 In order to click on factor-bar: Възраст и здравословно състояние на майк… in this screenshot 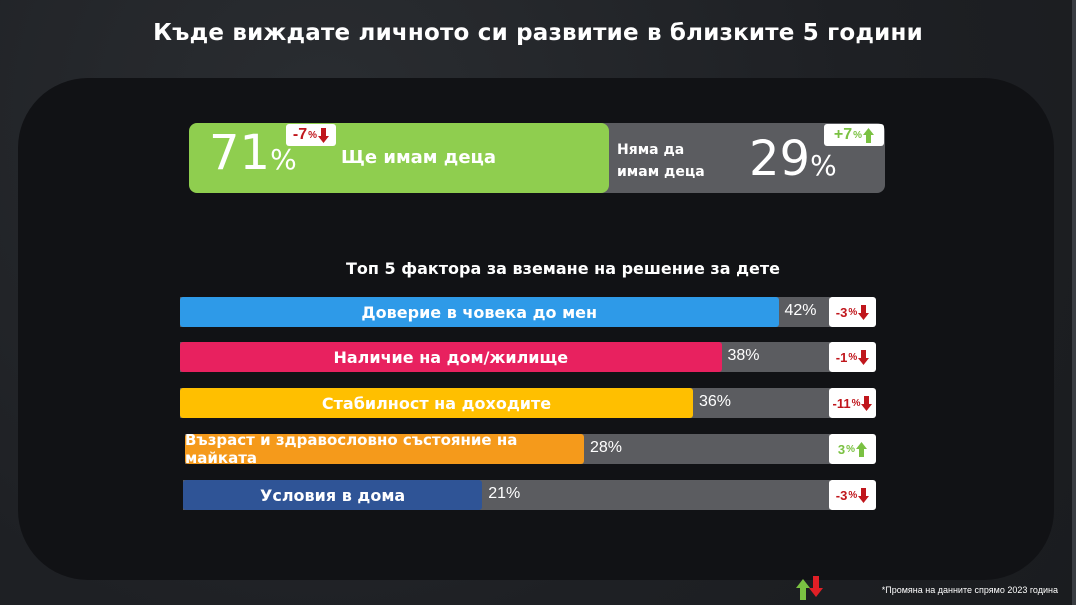, I will do `click(384, 449)`.